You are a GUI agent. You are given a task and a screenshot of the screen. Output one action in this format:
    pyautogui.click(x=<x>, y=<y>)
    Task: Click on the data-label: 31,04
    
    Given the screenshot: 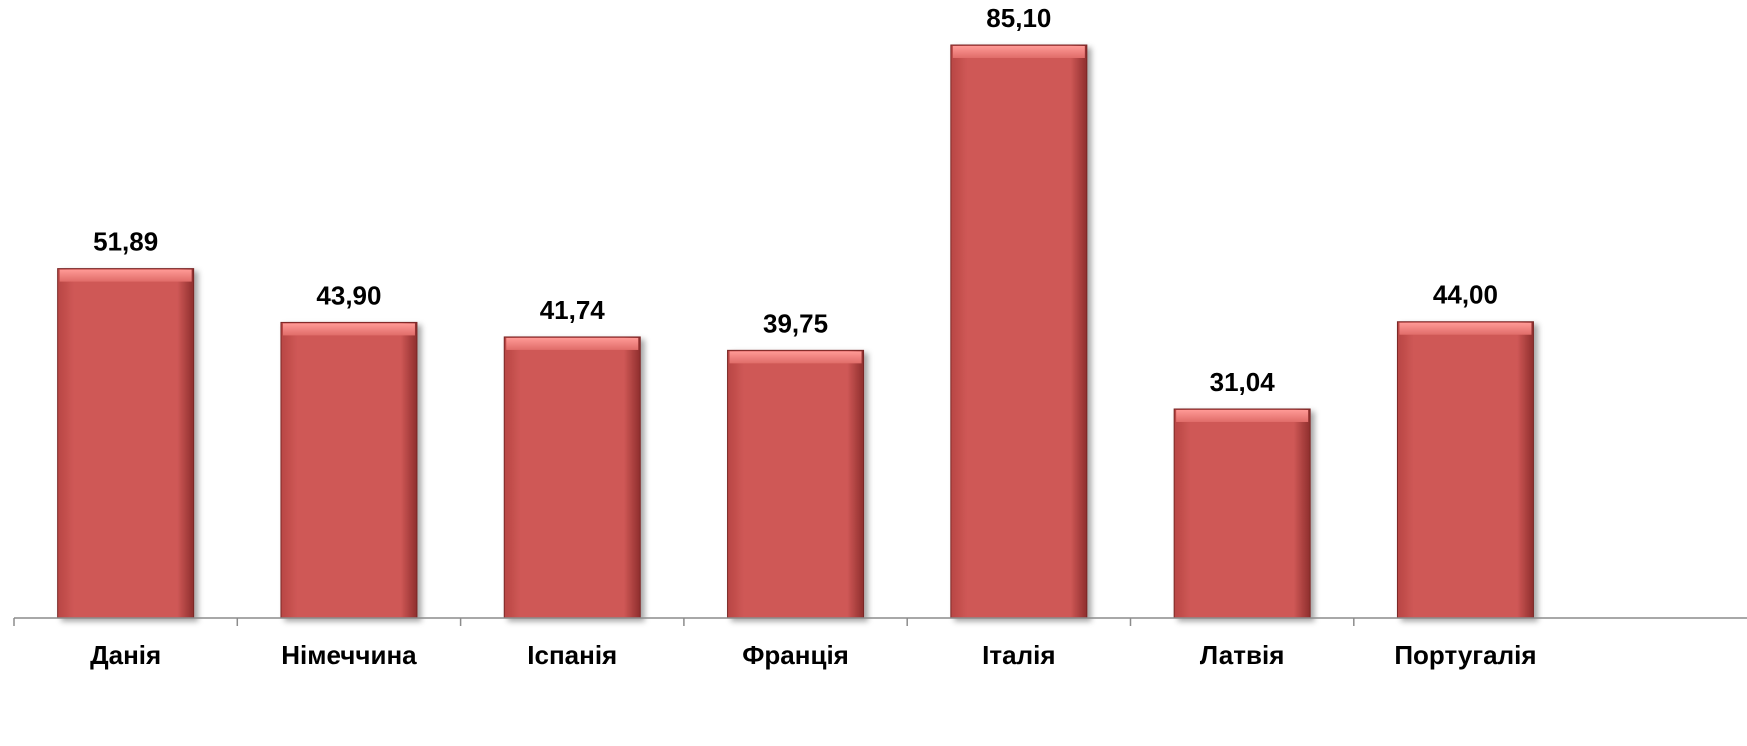 What is the action you would take?
    pyautogui.click(x=1243, y=382)
    